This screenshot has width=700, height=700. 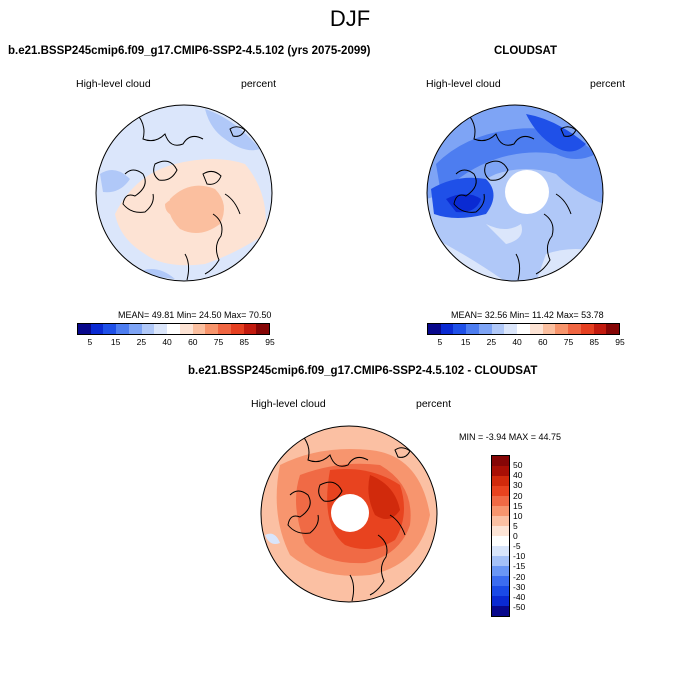 I want to click on panel-2-stats: MEAN= 32.56 Min= 11.42 Max= 53.78, so click(x=527, y=315).